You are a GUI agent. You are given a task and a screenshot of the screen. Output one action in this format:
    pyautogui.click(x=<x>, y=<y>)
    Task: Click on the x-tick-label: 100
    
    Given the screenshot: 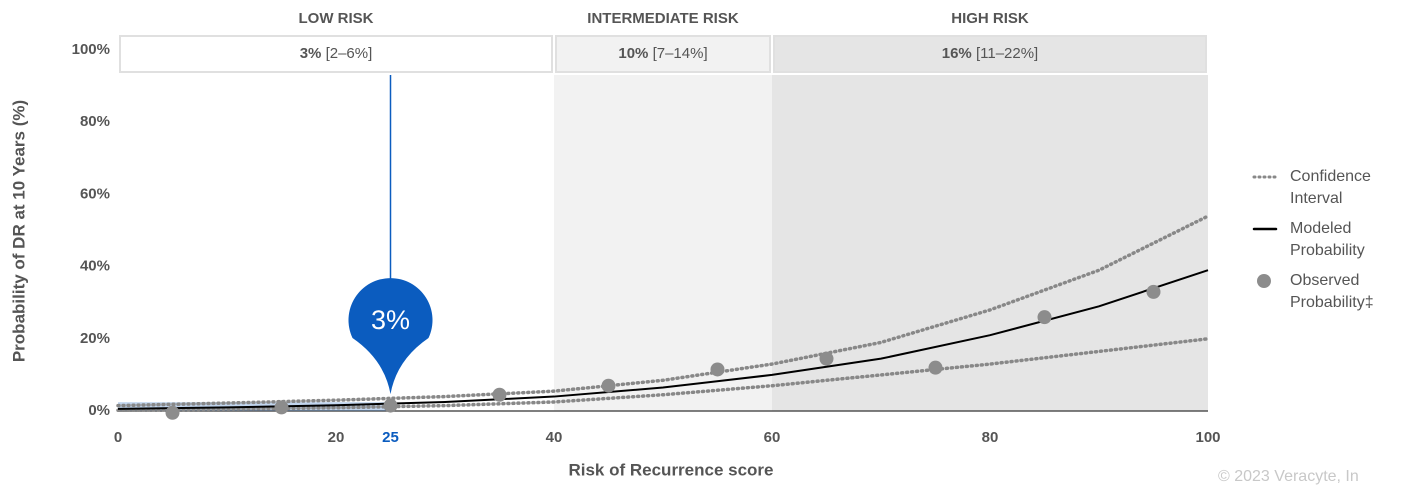 What is the action you would take?
    pyautogui.click(x=1207, y=437)
    